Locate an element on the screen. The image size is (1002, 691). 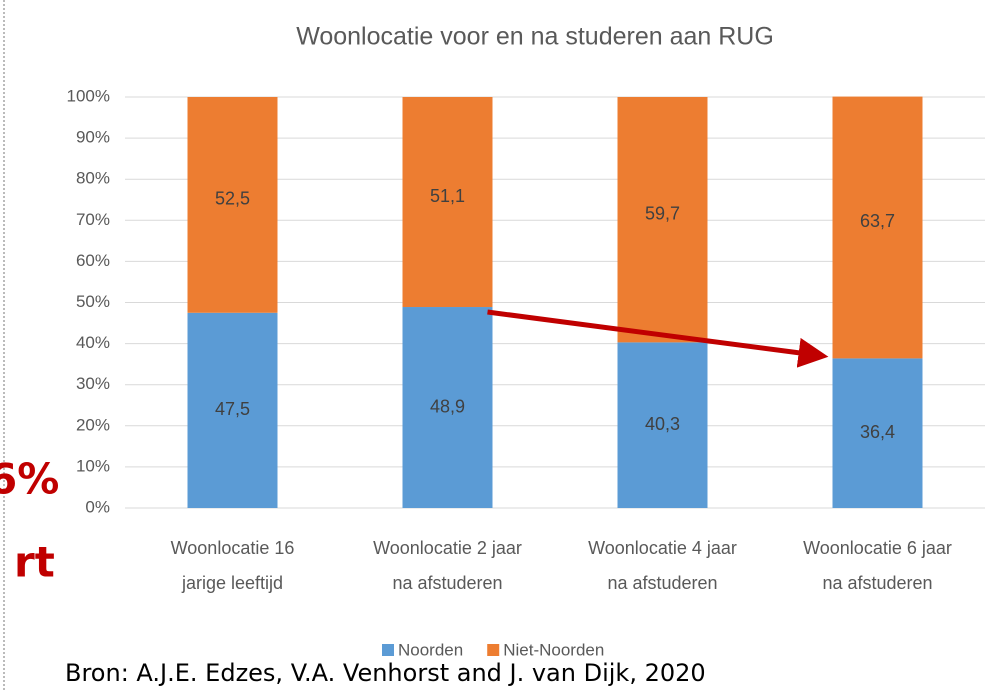
y-tick-label: 80% is located at coordinates (93, 178).